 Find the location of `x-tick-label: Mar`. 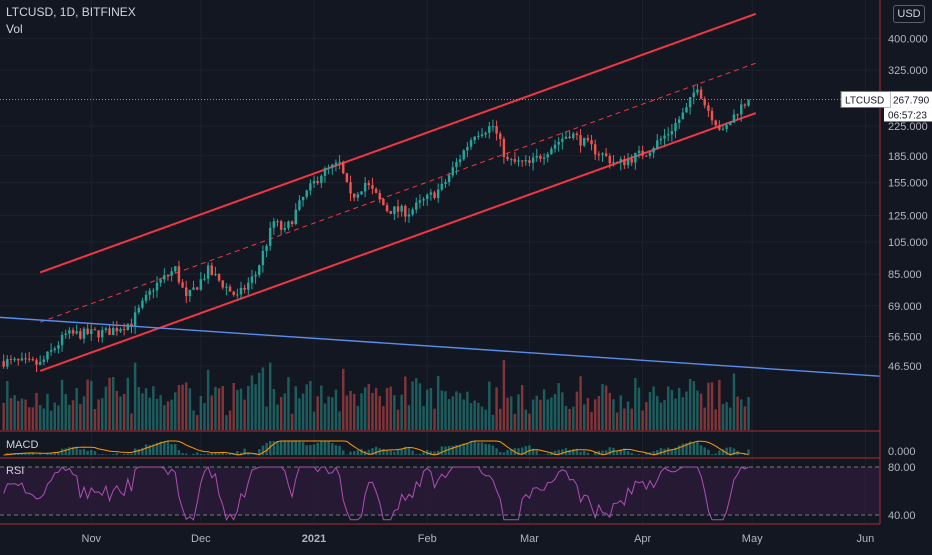

x-tick-label: Mar is located at coordinates (529, 539).